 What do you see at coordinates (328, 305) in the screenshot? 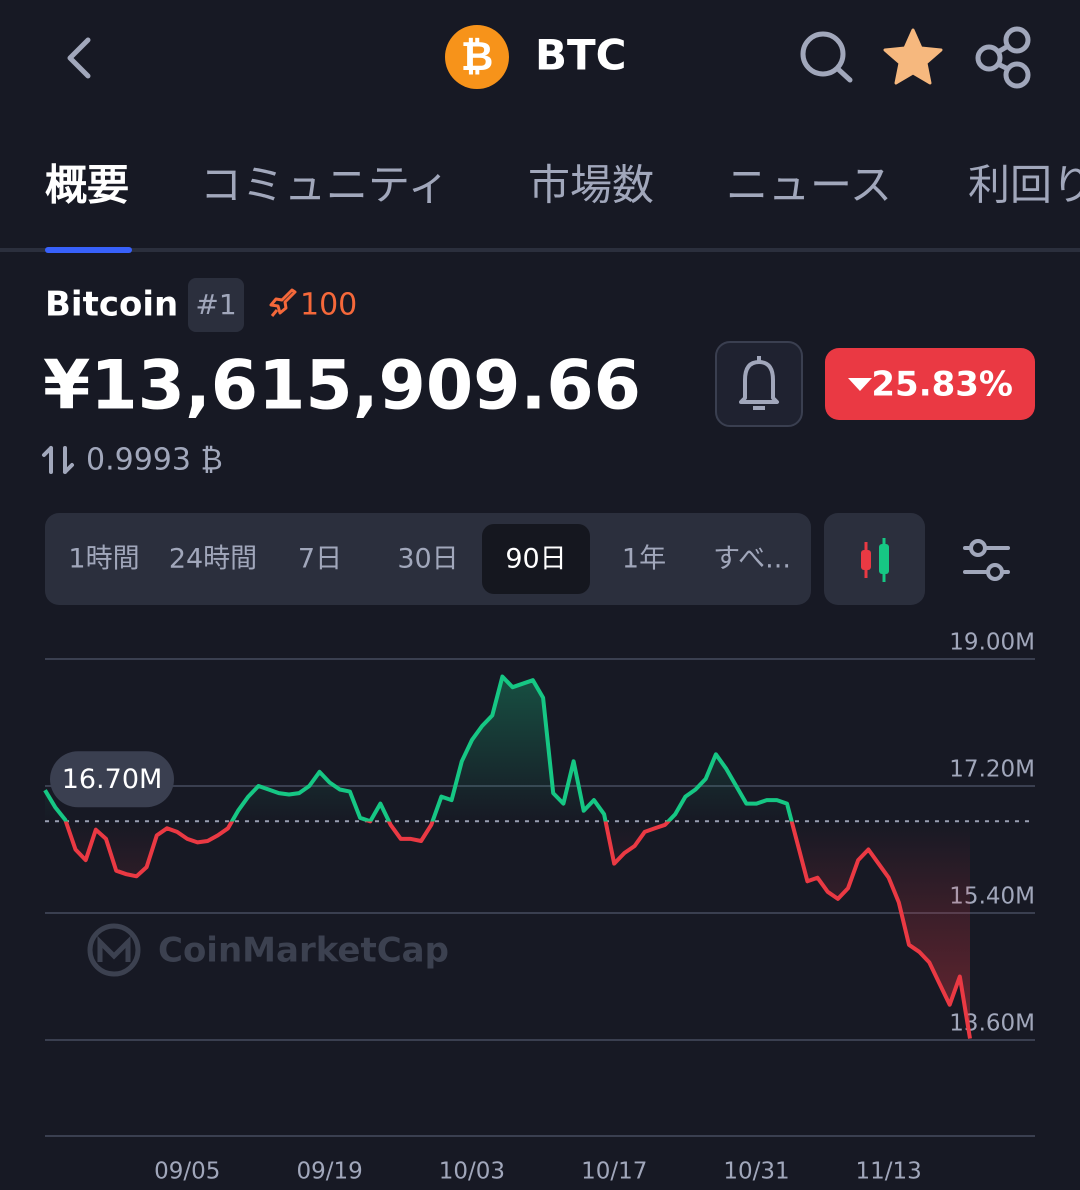
I see `watchlist-count: 100` at bounding box center [328, 305].